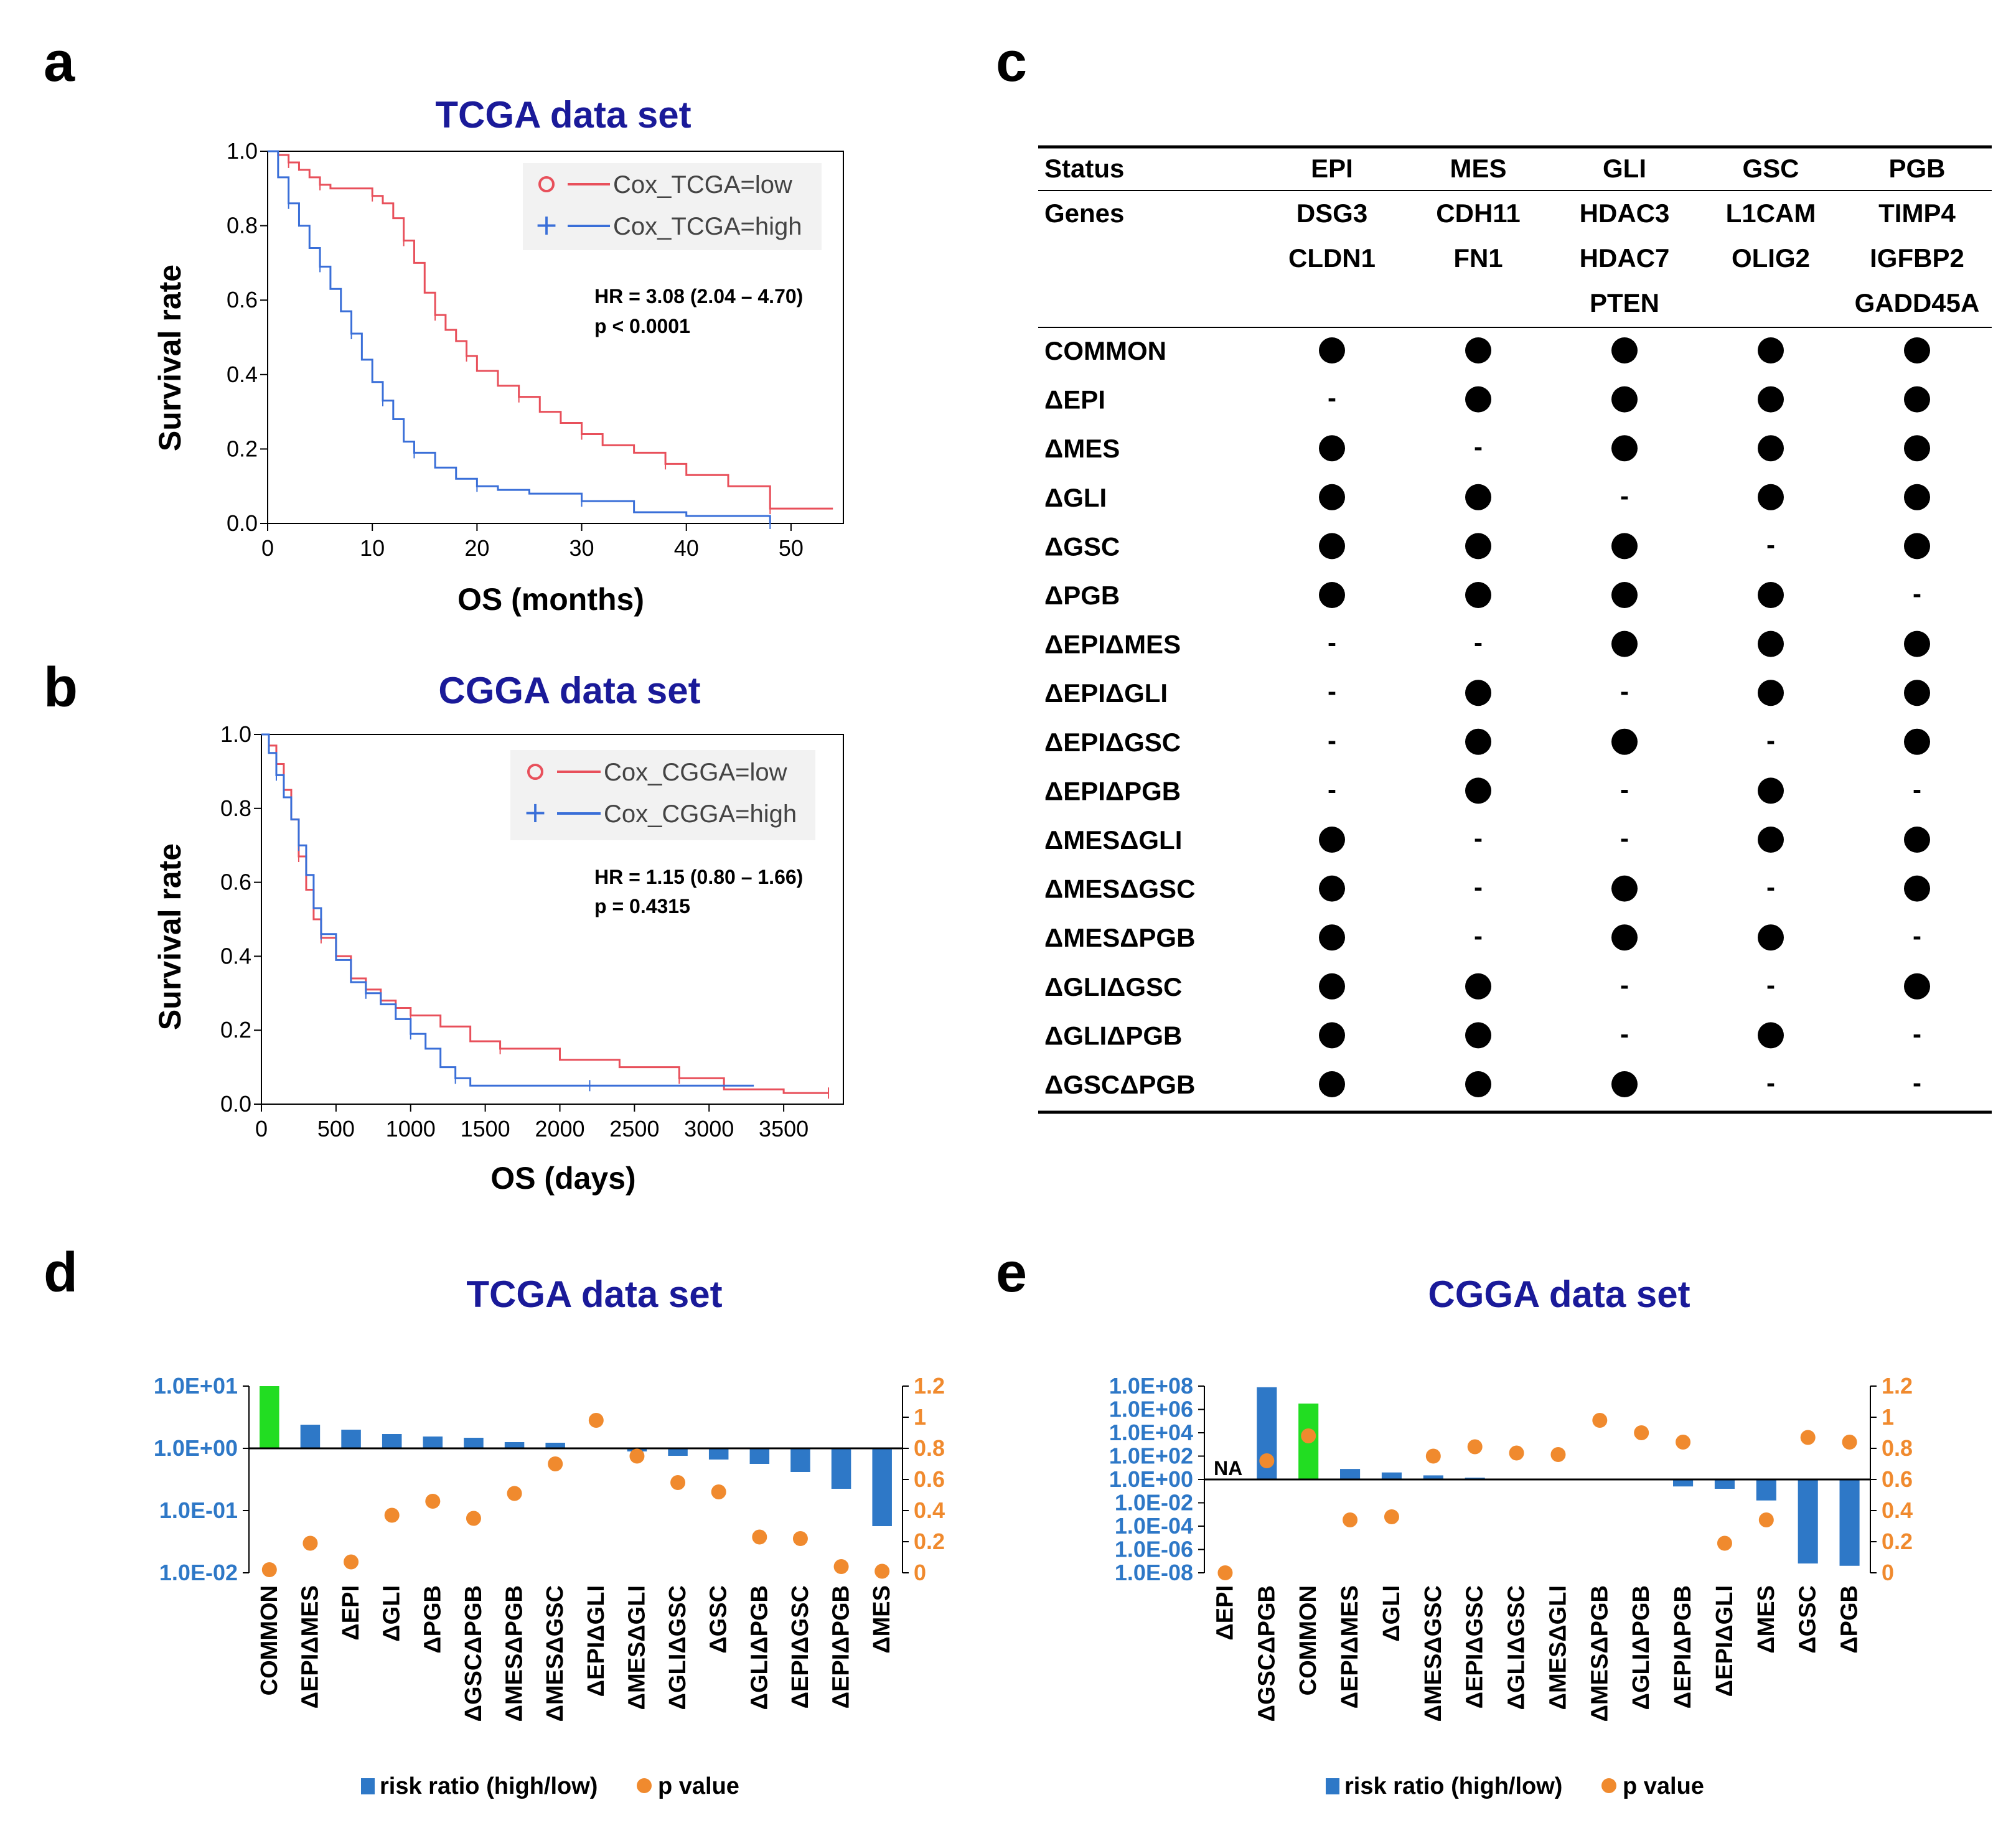  Describe the element at coordinates (1119, 937) in the screenshot. I see `table-row-label: ΔMESΔPGB` at that location.